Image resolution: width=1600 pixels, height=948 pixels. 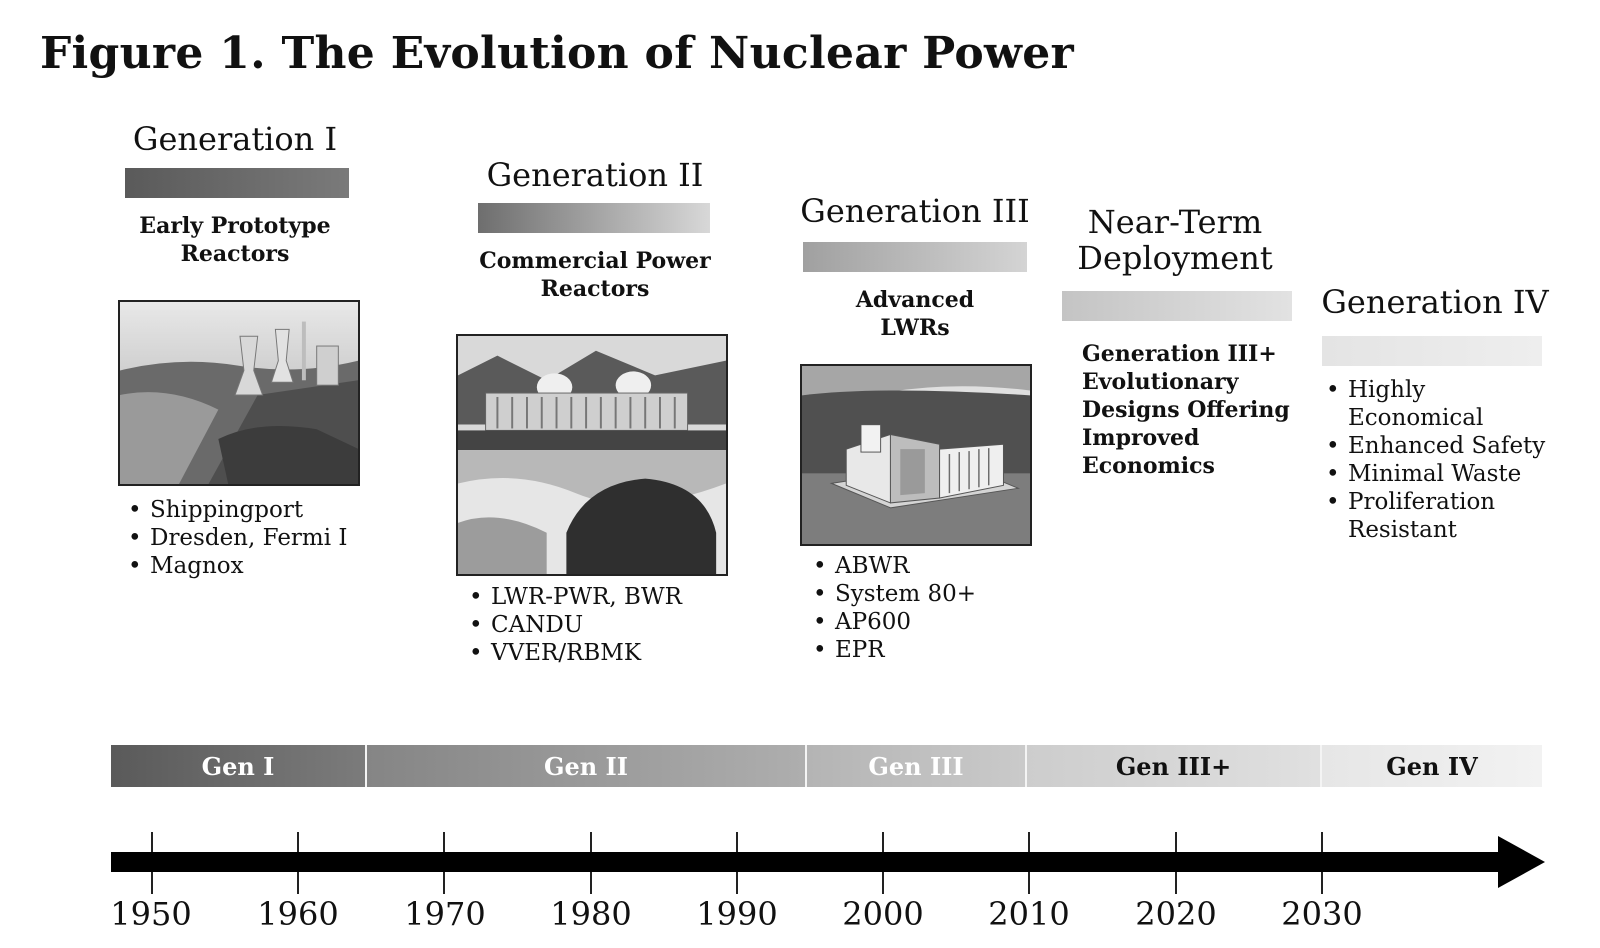 I want to click on generation-4-title: Generation IV, so click(x=1435, y=302).